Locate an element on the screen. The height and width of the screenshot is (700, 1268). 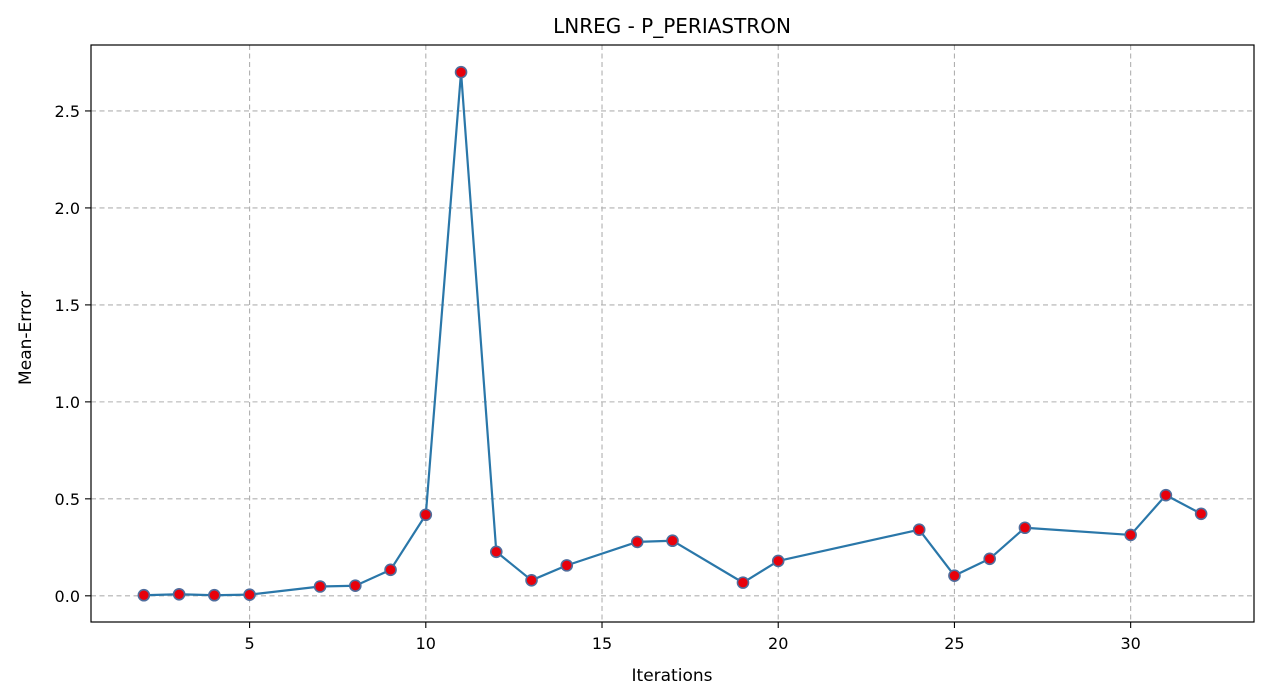
x-tick-label: 25 is located at coordinates (954, 643).